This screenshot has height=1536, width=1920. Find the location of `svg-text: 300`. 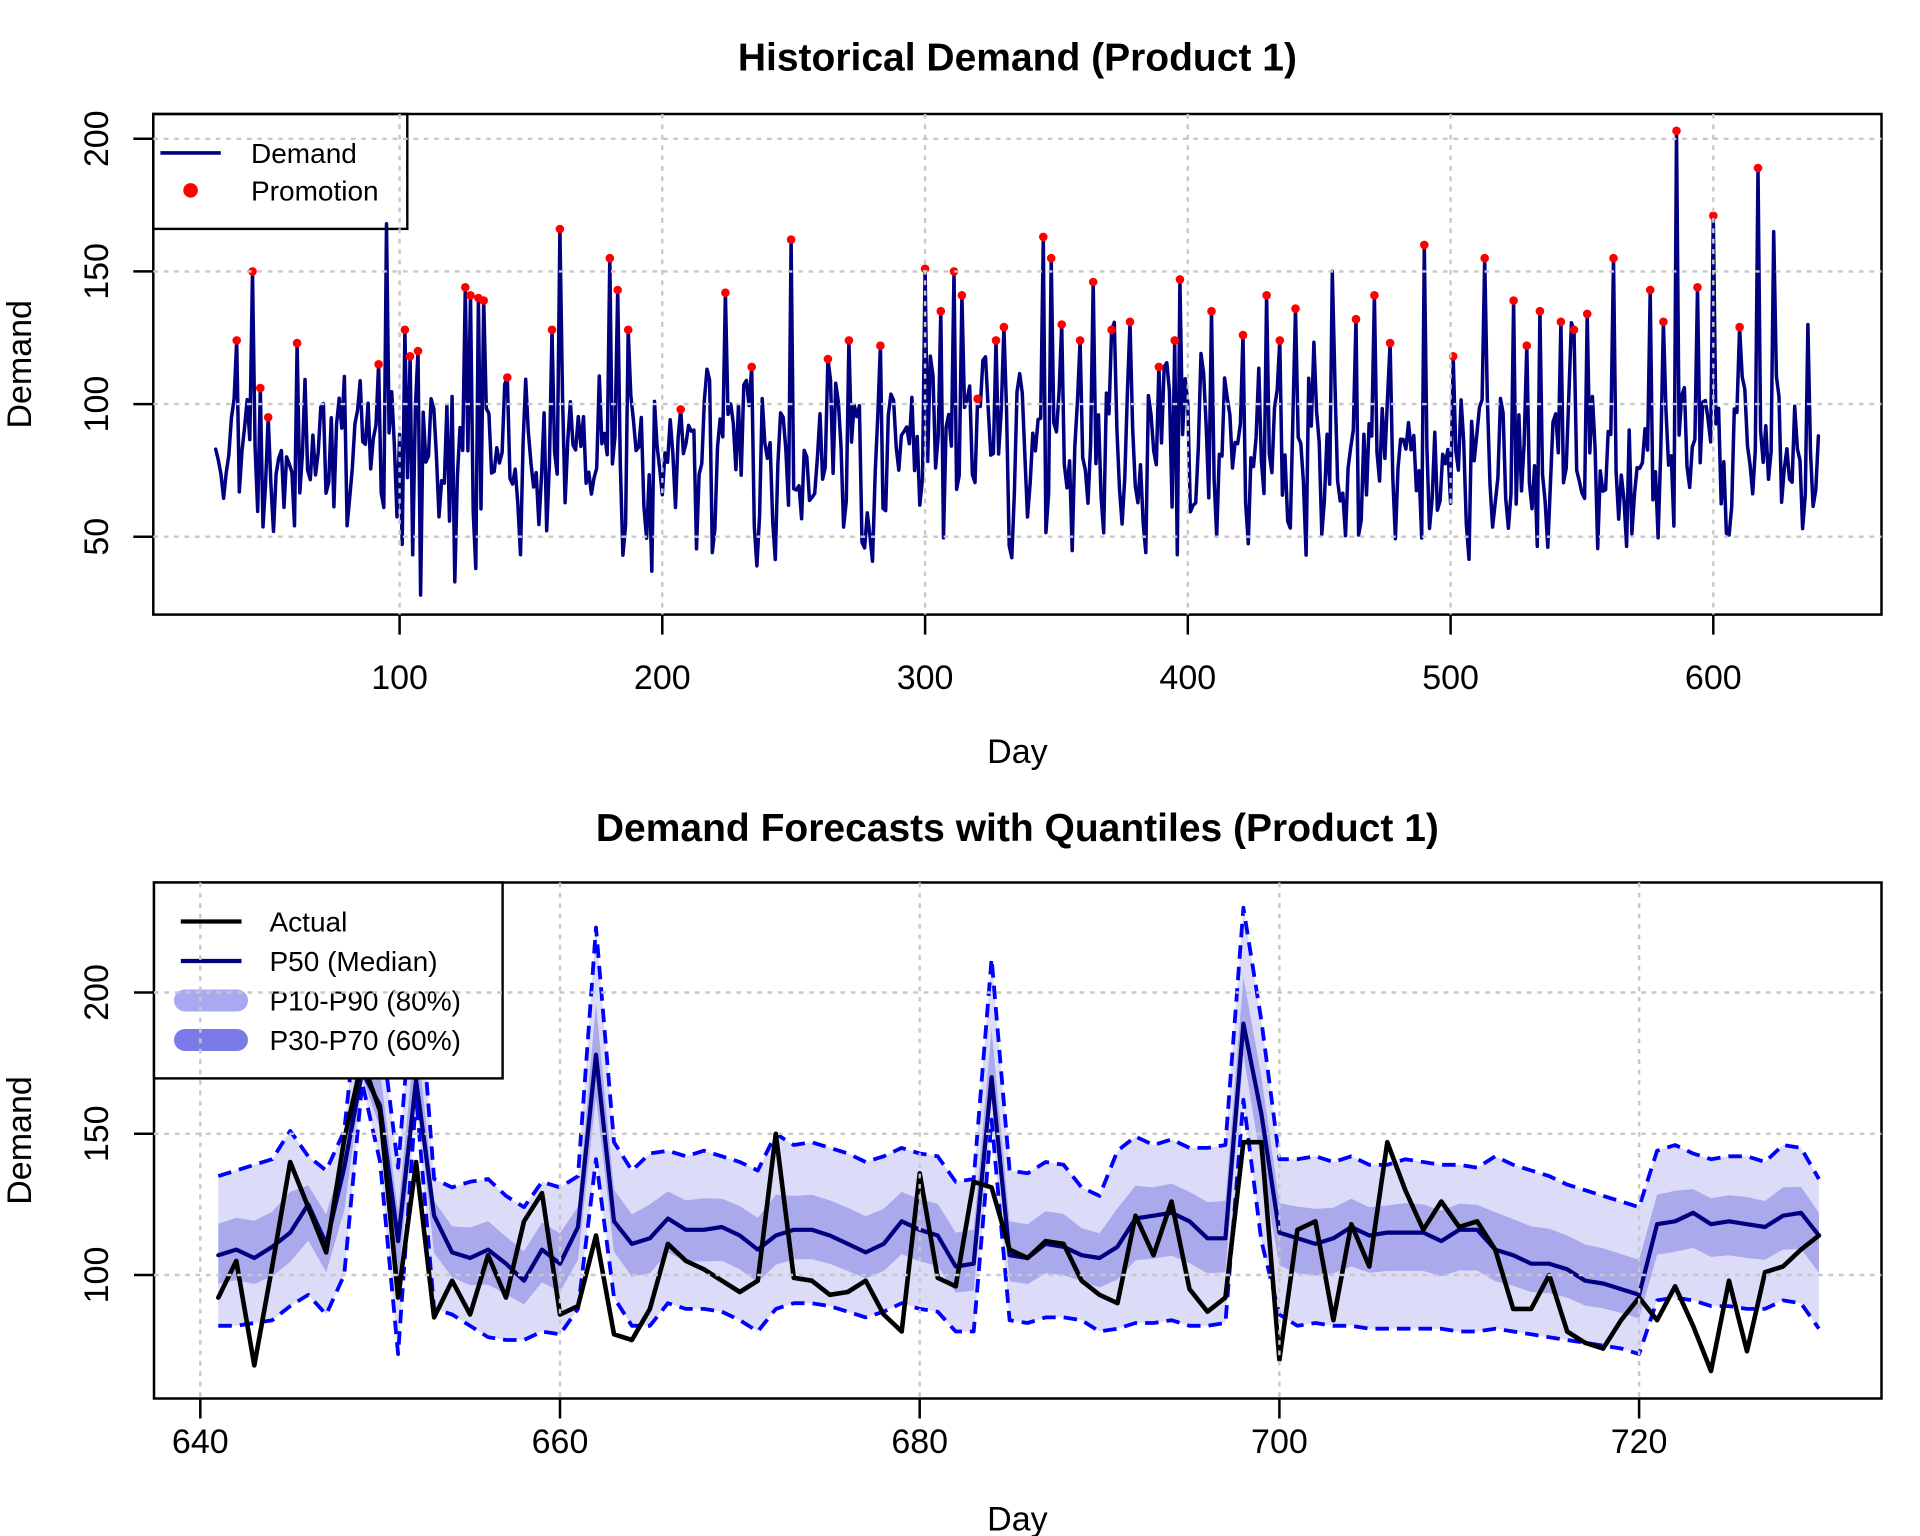

svg-text: 300 is located at coordinates (925, 678).